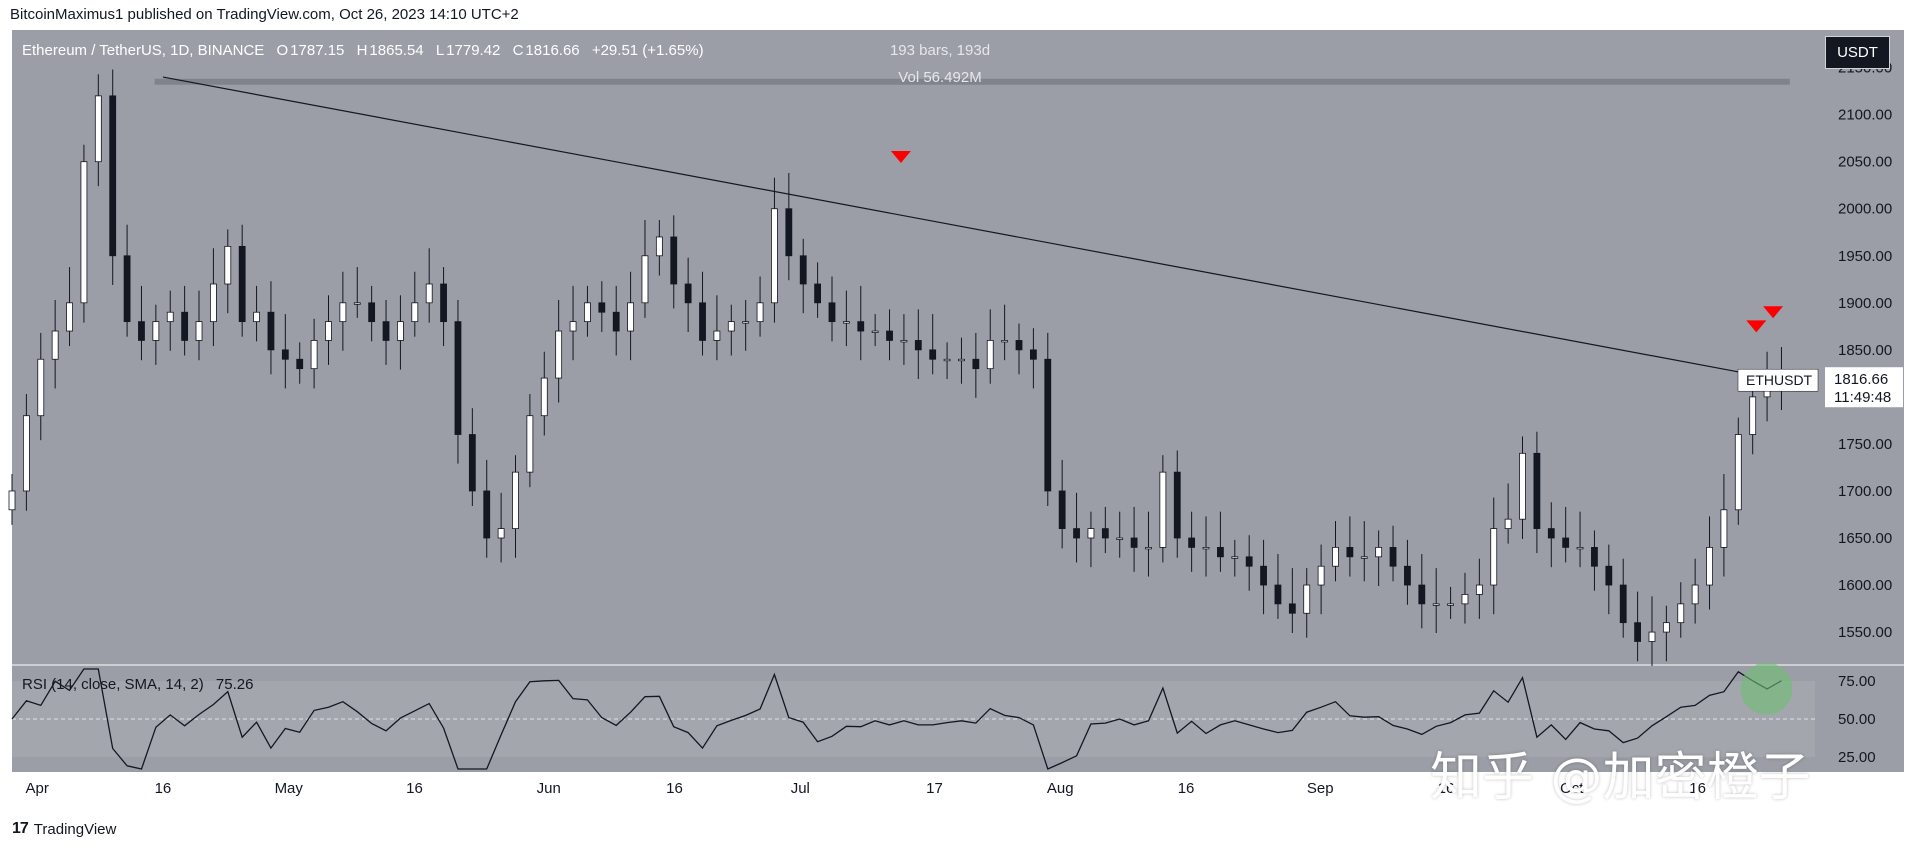 This screenshot has width=1905, height=848. Describe the element at coordinates (362, 50) in the screenshot. I see `high-label: H` at that location.